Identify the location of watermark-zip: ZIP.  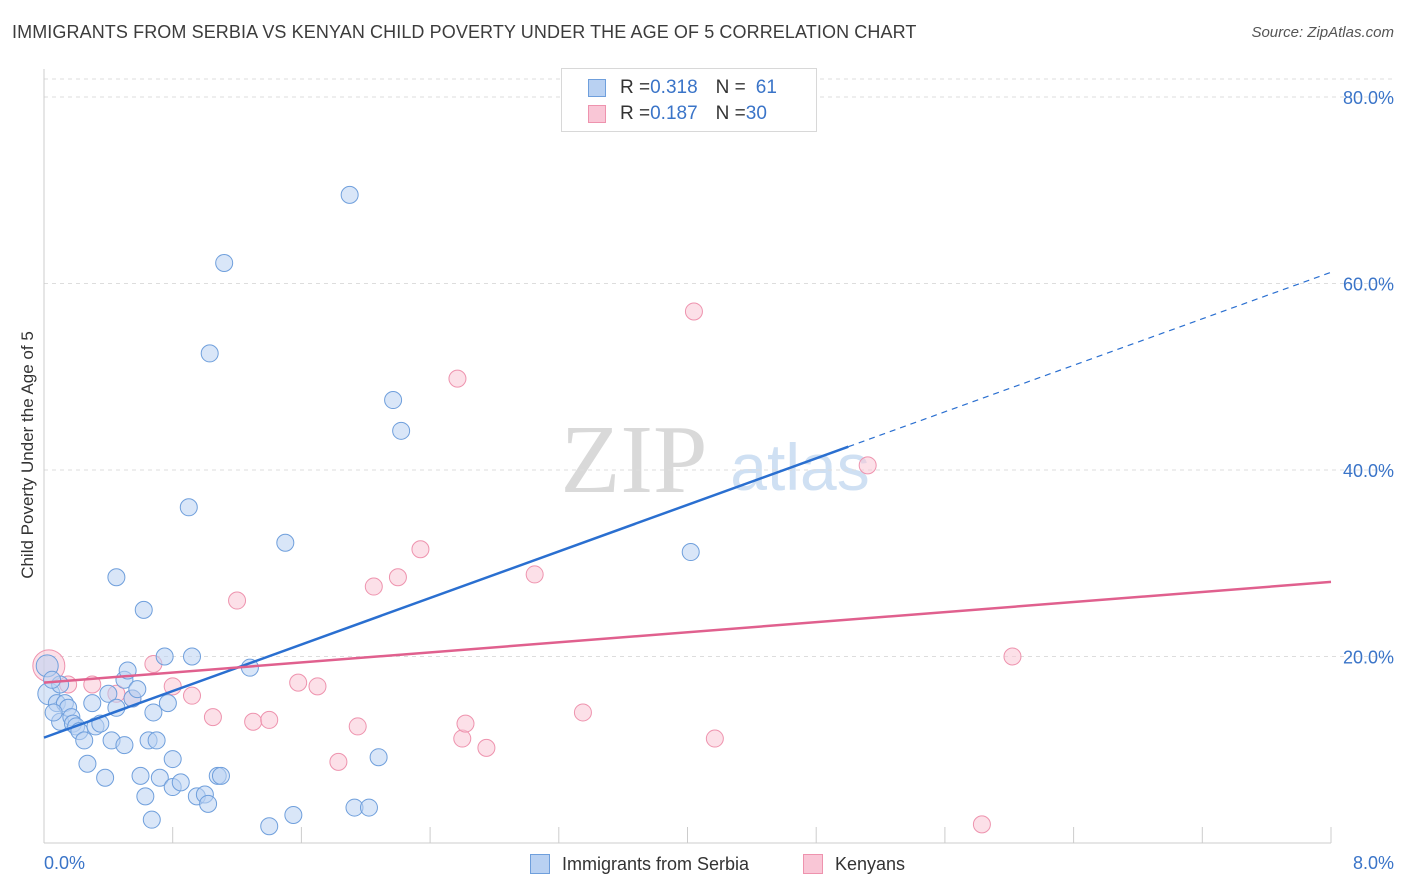
(634, 460).